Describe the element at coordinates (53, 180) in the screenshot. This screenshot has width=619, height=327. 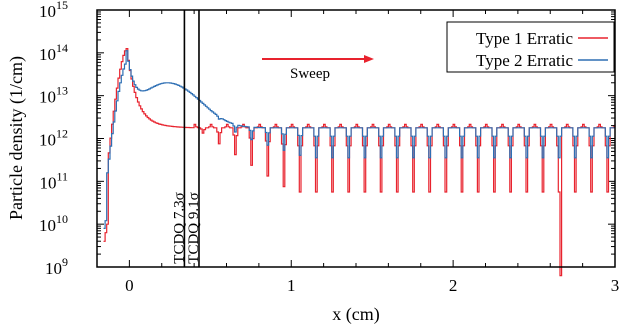
I see `y-tick-label: 1011` at that location.